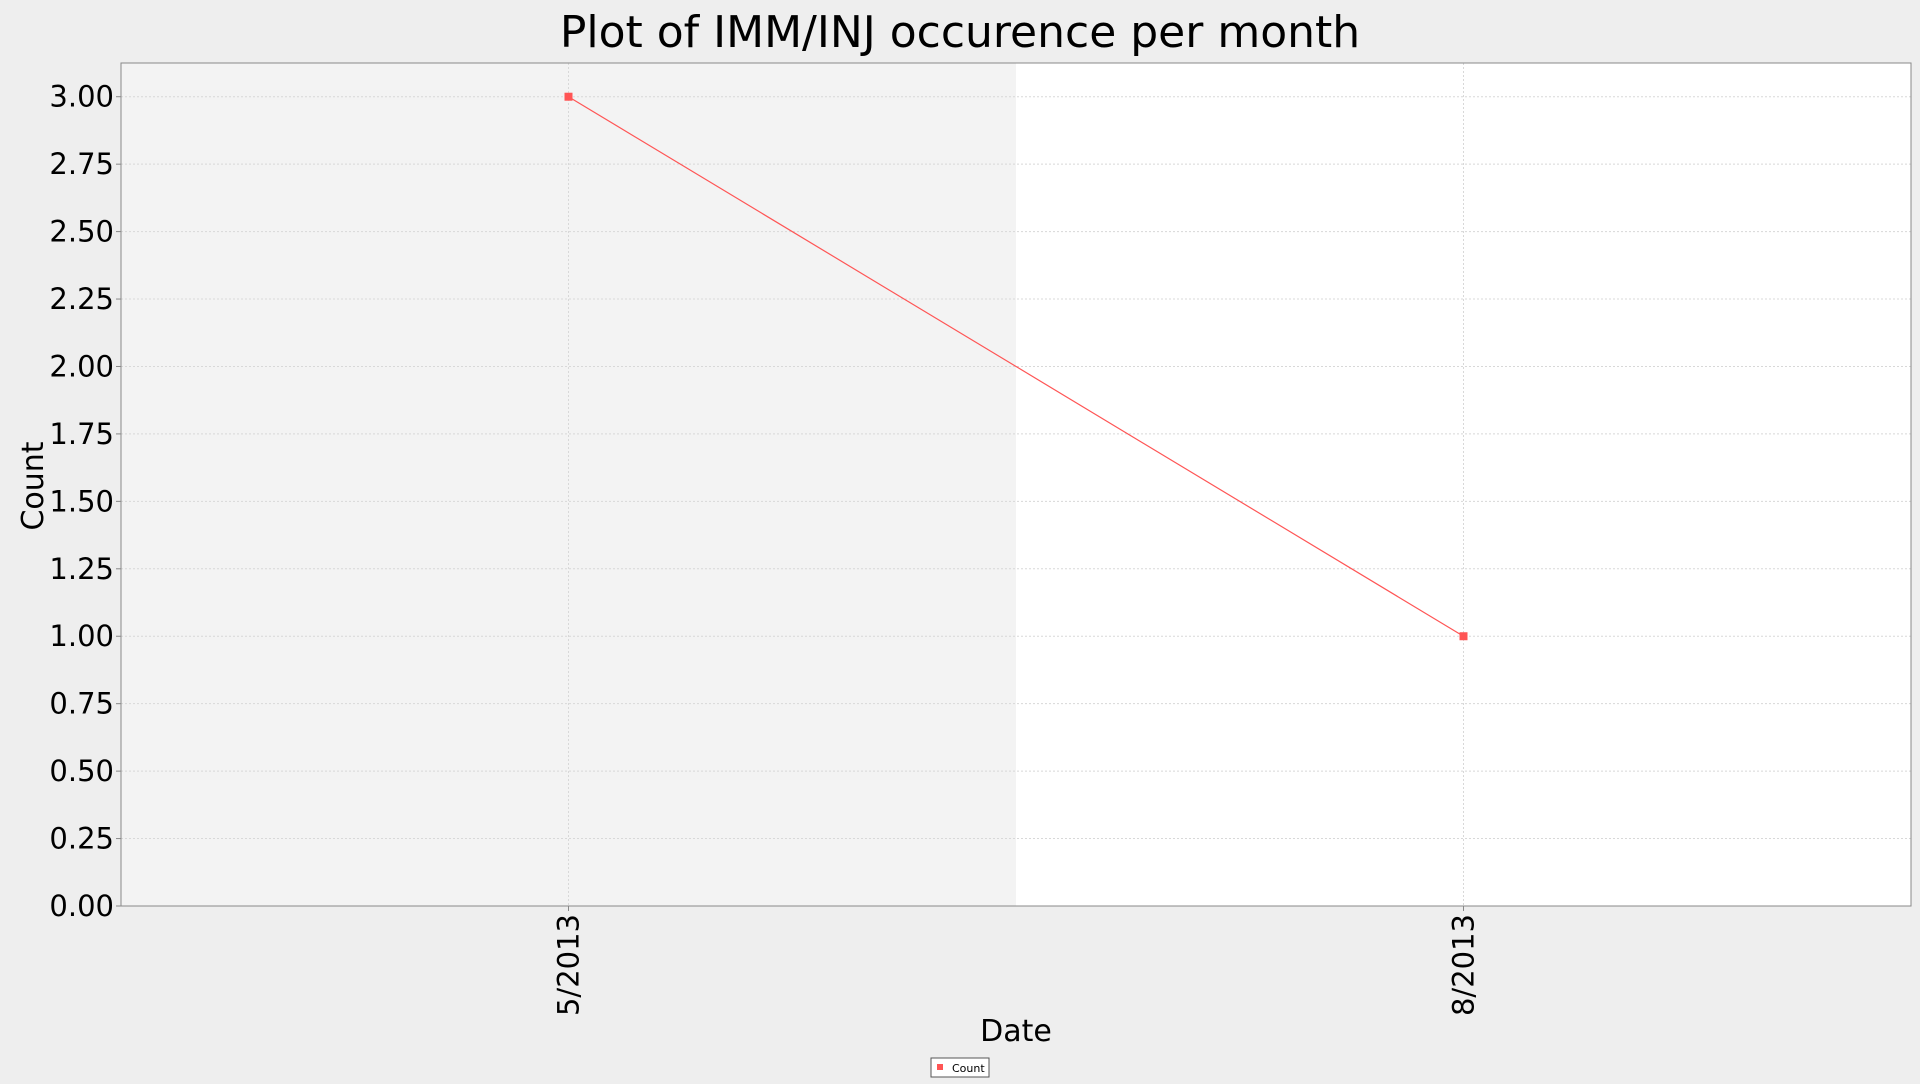 Image resolution: width=1920 pixels, height=1084 pixels. What do you see at coordinates (81, 771) in the screenshot?
I see `y-tick-label: 0.50` at bounding box center [81, 771].